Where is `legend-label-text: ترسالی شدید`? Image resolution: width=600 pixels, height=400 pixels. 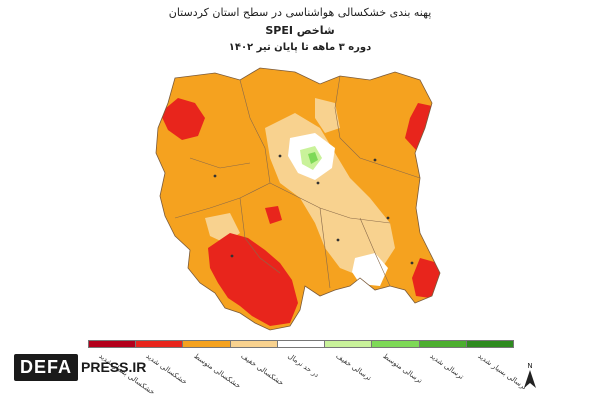 legend-label-text: ترسالی شدید is located at coordinates (447, 367).